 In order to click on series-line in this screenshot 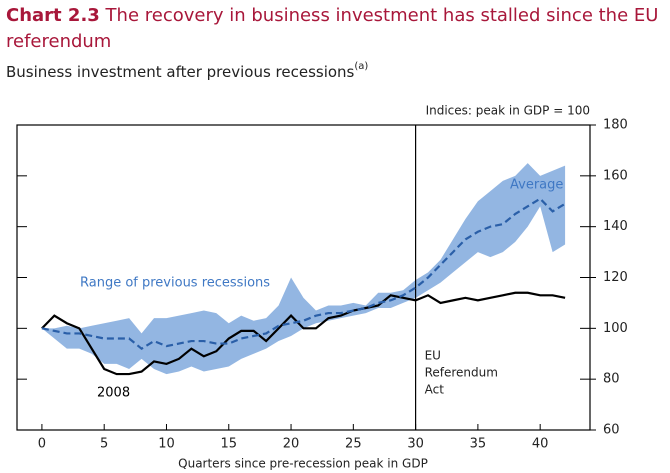, I will do `click(303, 333)`.